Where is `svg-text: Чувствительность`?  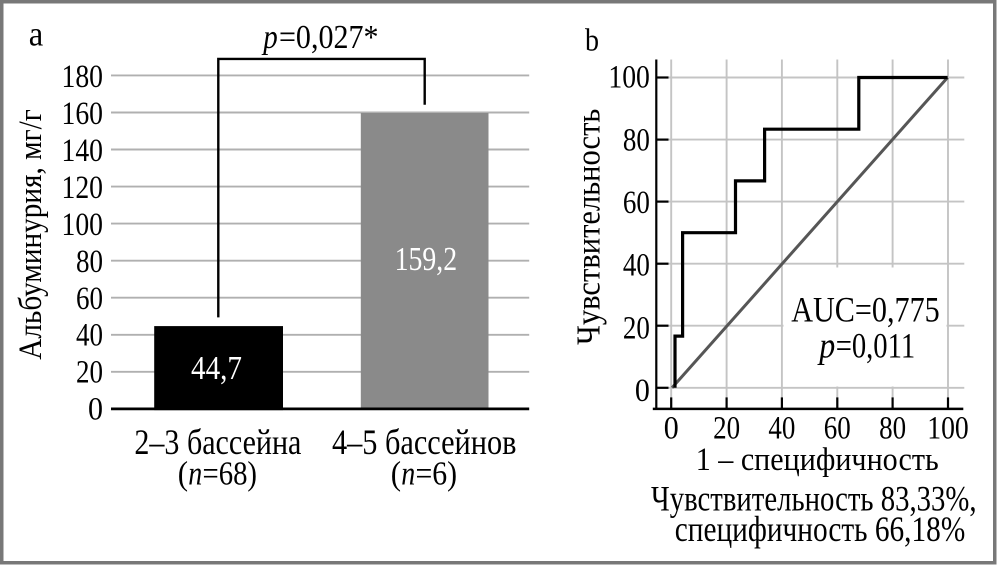
svg-text: Чувствительность is located at coordinates (589, 227).